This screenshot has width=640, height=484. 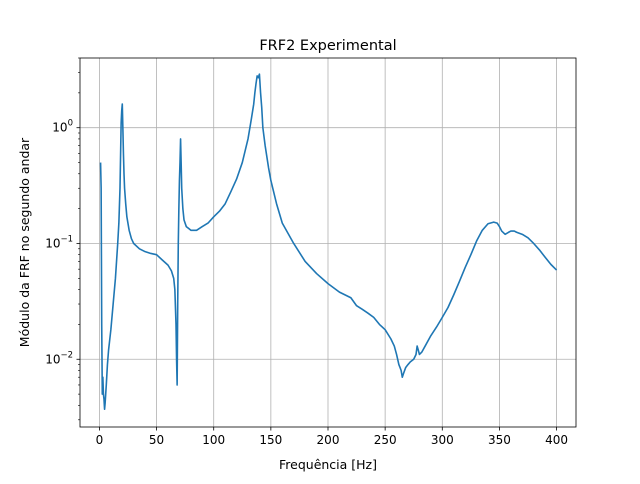 What do you see at coordinates (327, 46) in the screenshot?
I see `chart-title: FRF2 Experimental` at bounding box center [327, 46].